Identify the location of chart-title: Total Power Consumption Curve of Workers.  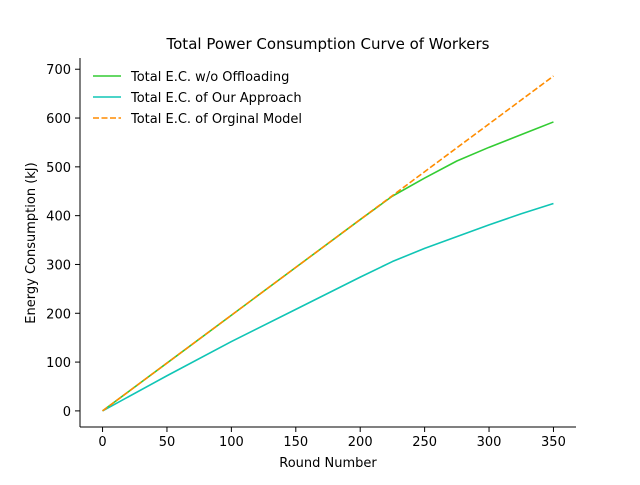
(328, 44).